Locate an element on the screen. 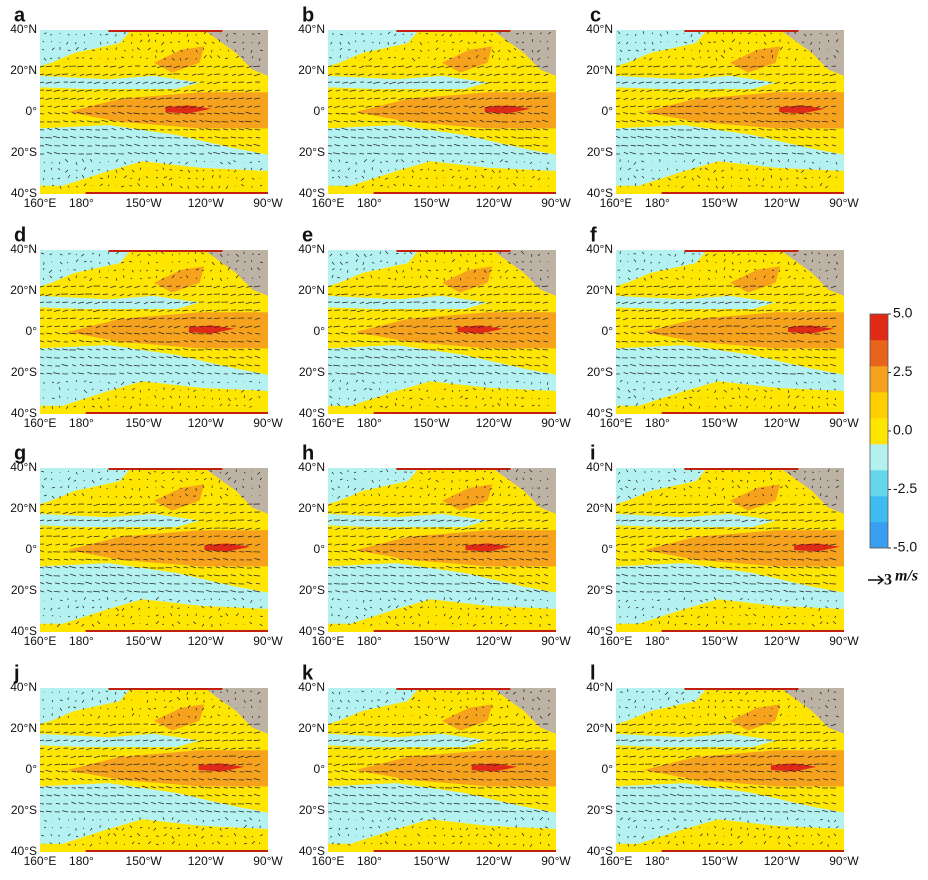  panel-label: i is located at coordinates (593, 453).